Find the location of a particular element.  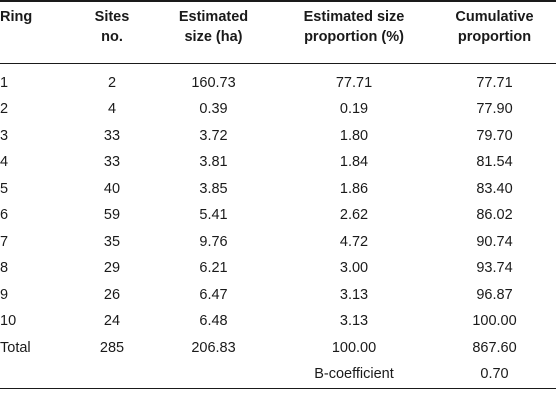

cell-size: 160.73 is located at coordinates (213, 82).